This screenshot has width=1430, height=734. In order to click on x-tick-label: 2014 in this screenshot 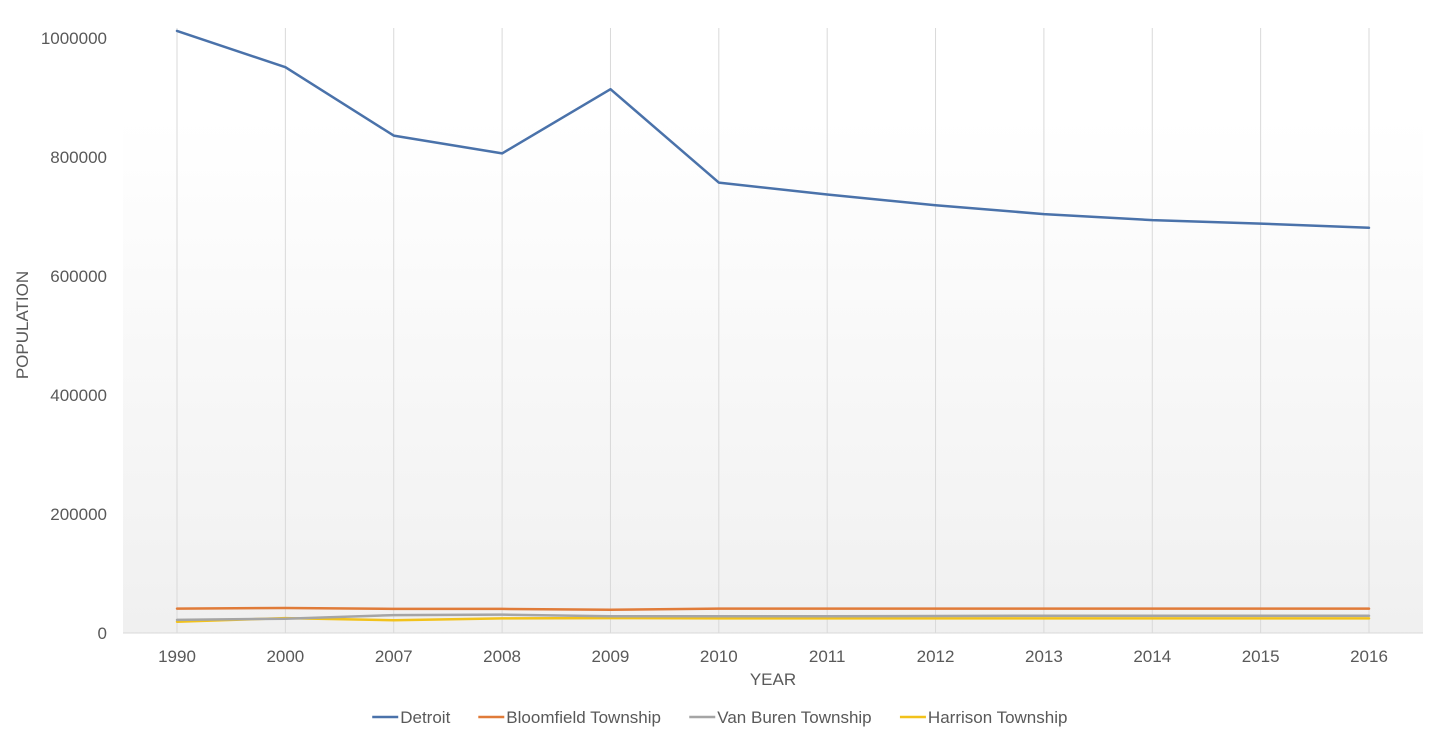, I will do `click(1152, 656)`.